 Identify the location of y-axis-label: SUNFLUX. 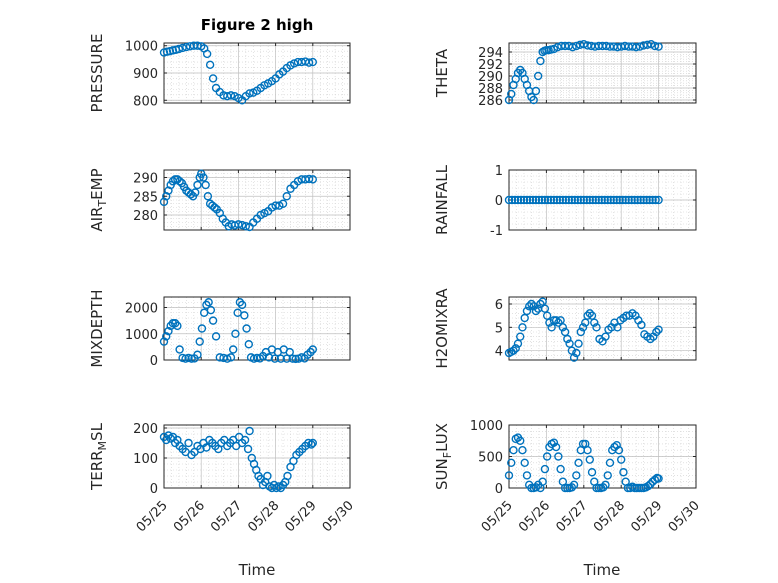
(443, 456).